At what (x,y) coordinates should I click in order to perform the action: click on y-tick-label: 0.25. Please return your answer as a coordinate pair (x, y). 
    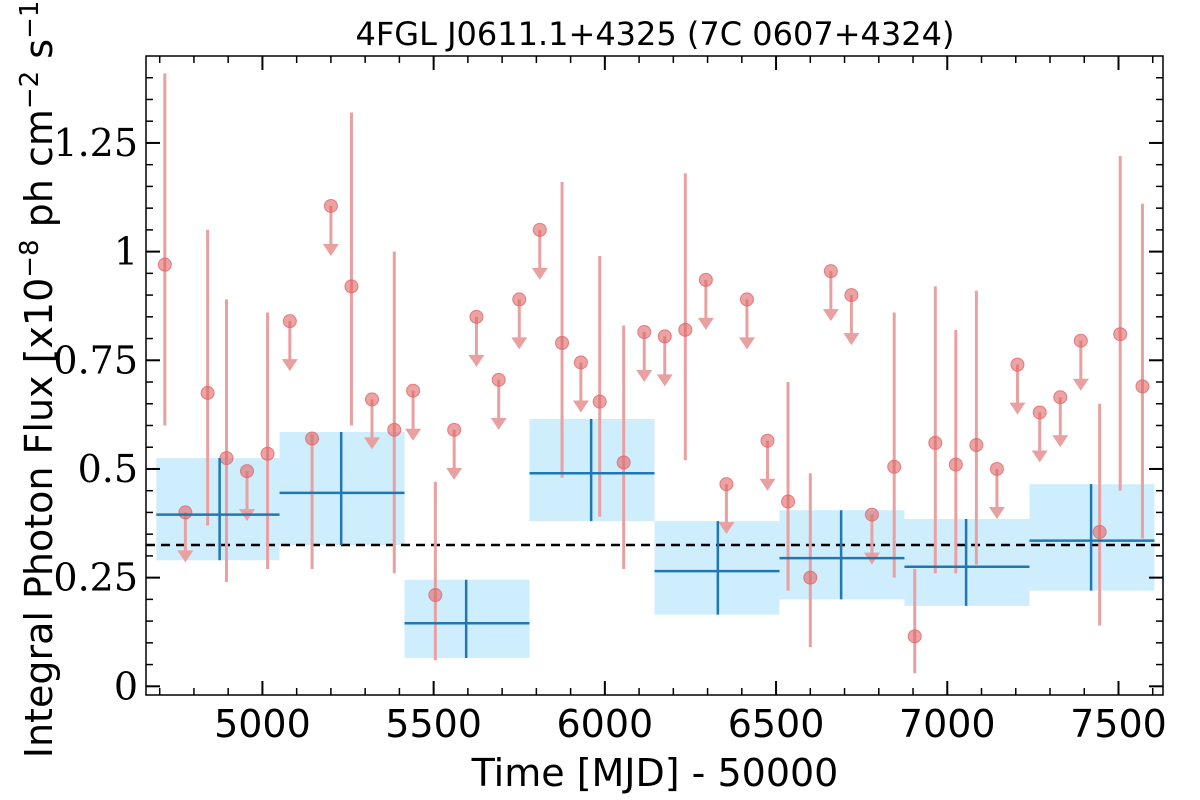
    Looking at the image, I should click on (95, 578).